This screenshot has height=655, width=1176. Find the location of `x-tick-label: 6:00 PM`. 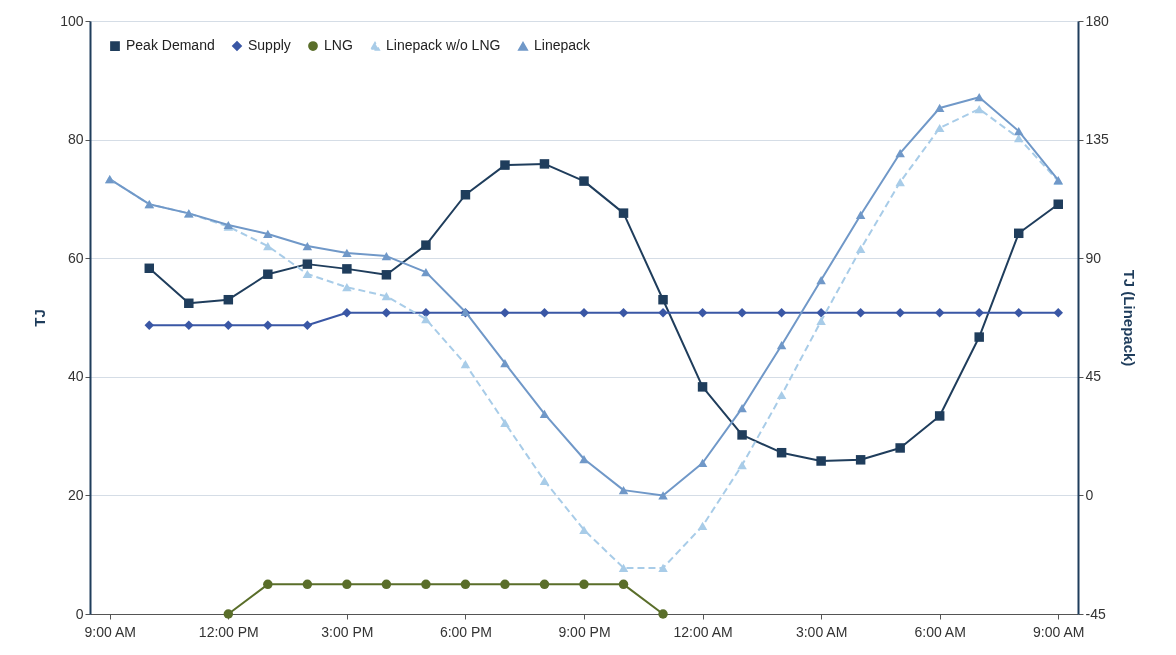

x-tick-label: 6:00 PM is located at coordinates (466, 631).